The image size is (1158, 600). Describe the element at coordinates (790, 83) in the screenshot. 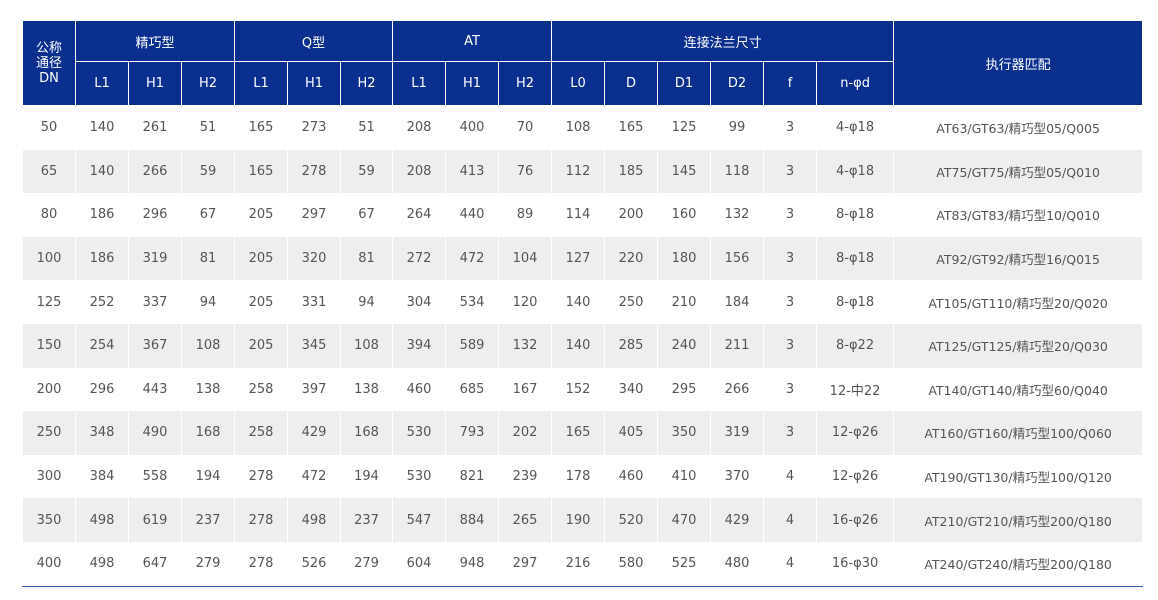

I see `header-sub-f: f` at that location.